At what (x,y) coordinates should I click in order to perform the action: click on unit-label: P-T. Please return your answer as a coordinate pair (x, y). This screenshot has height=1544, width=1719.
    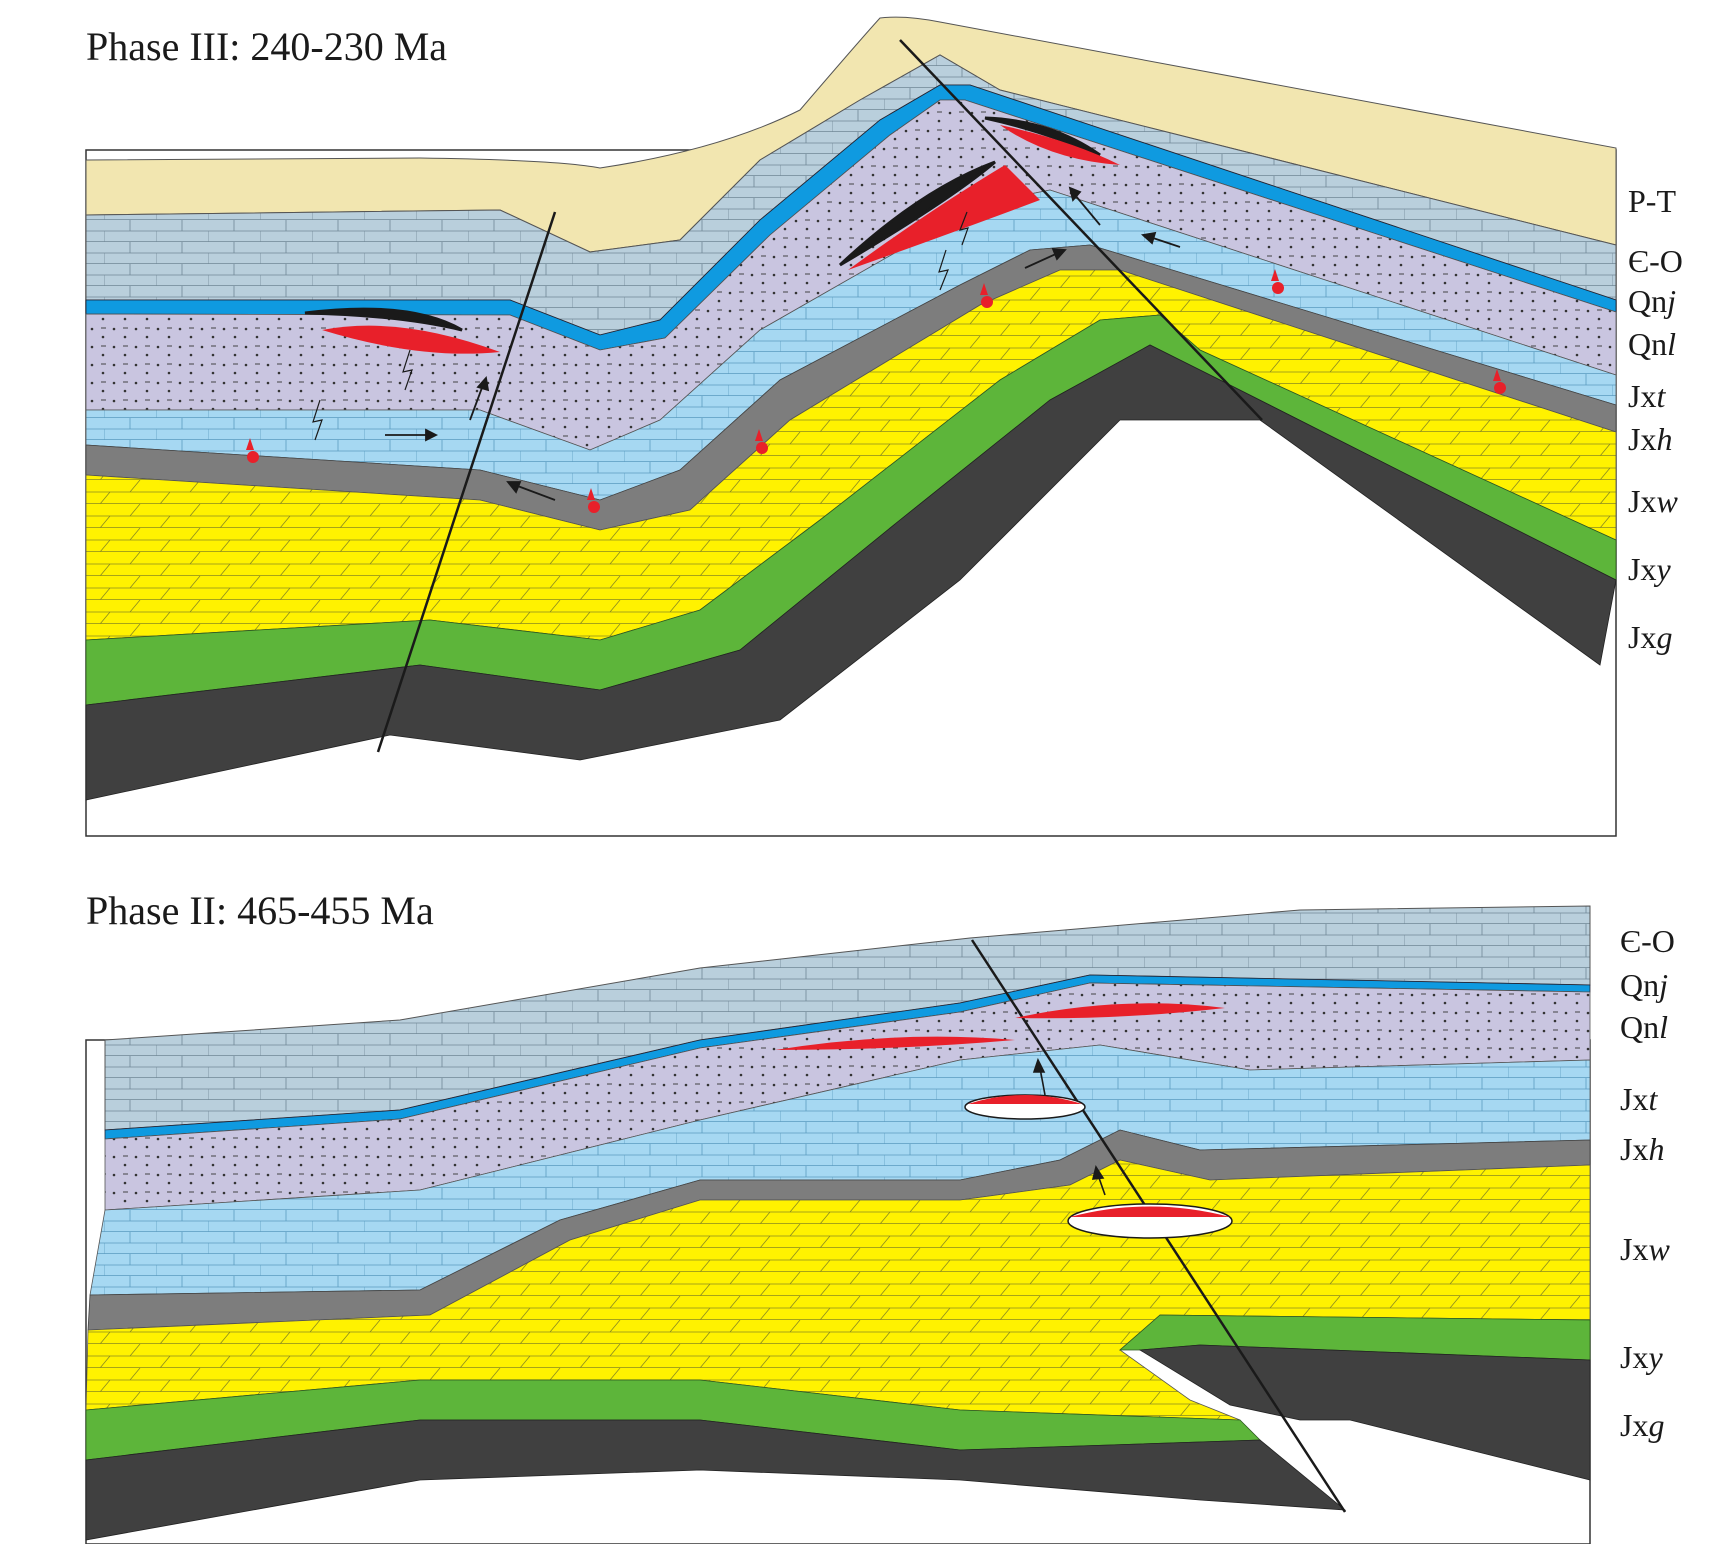
    Looking at the image, I should click on (1652, 201).